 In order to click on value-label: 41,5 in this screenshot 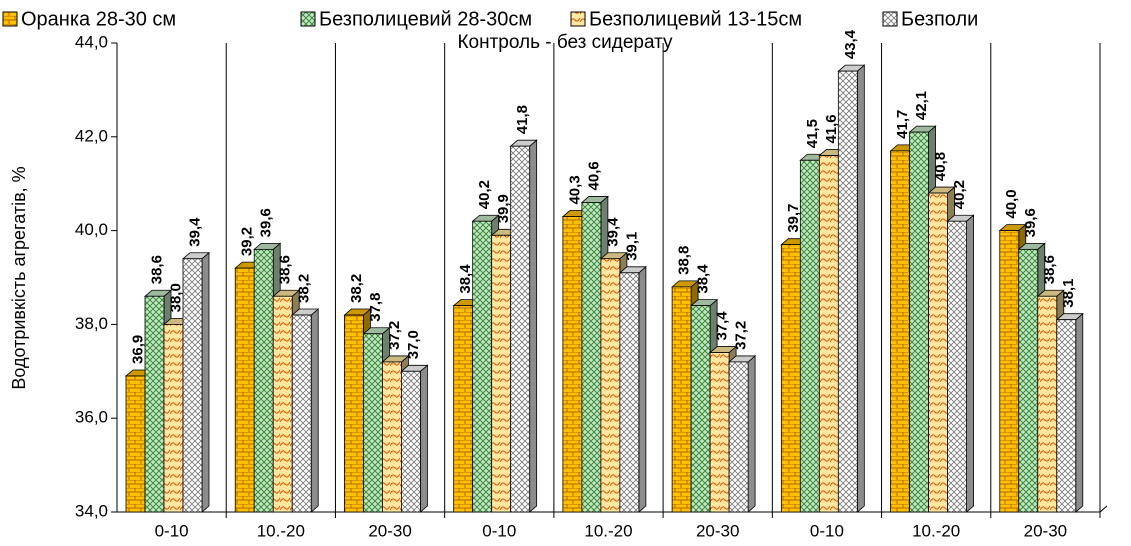, I will do `click(812, 133)`.